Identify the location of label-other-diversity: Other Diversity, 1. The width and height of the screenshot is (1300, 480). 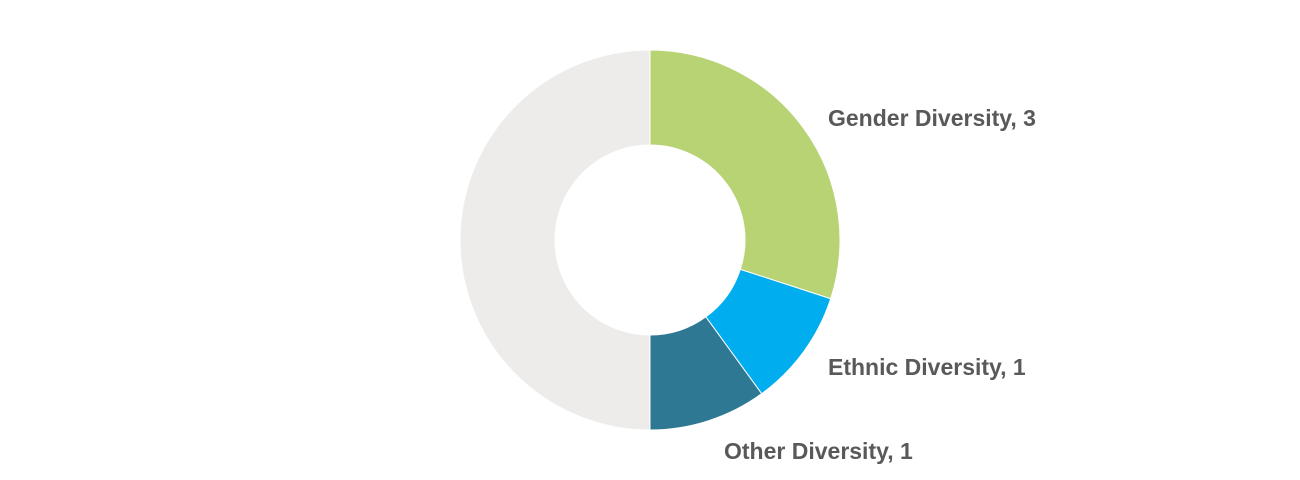
(818, 451).